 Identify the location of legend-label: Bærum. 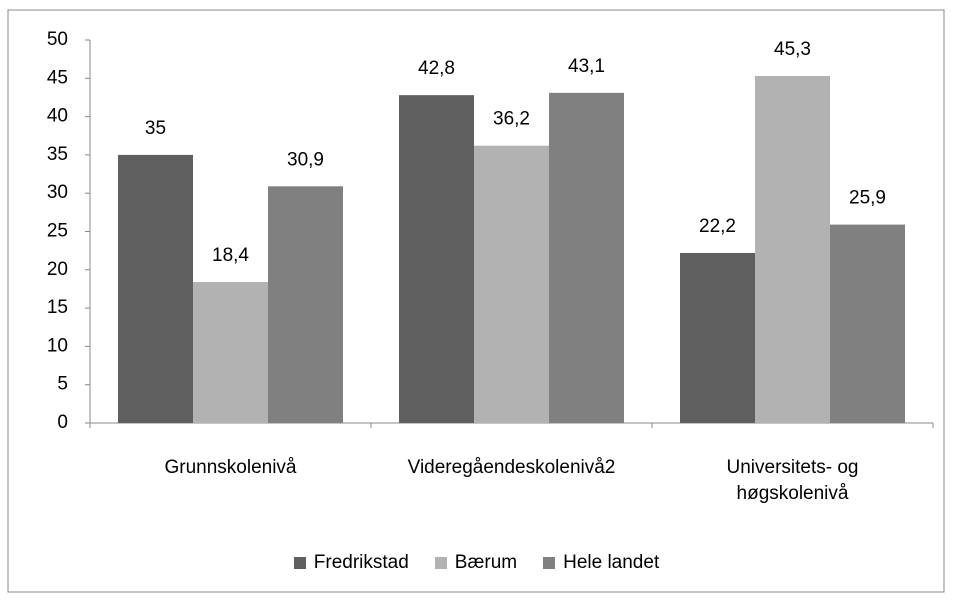
(486, 562).